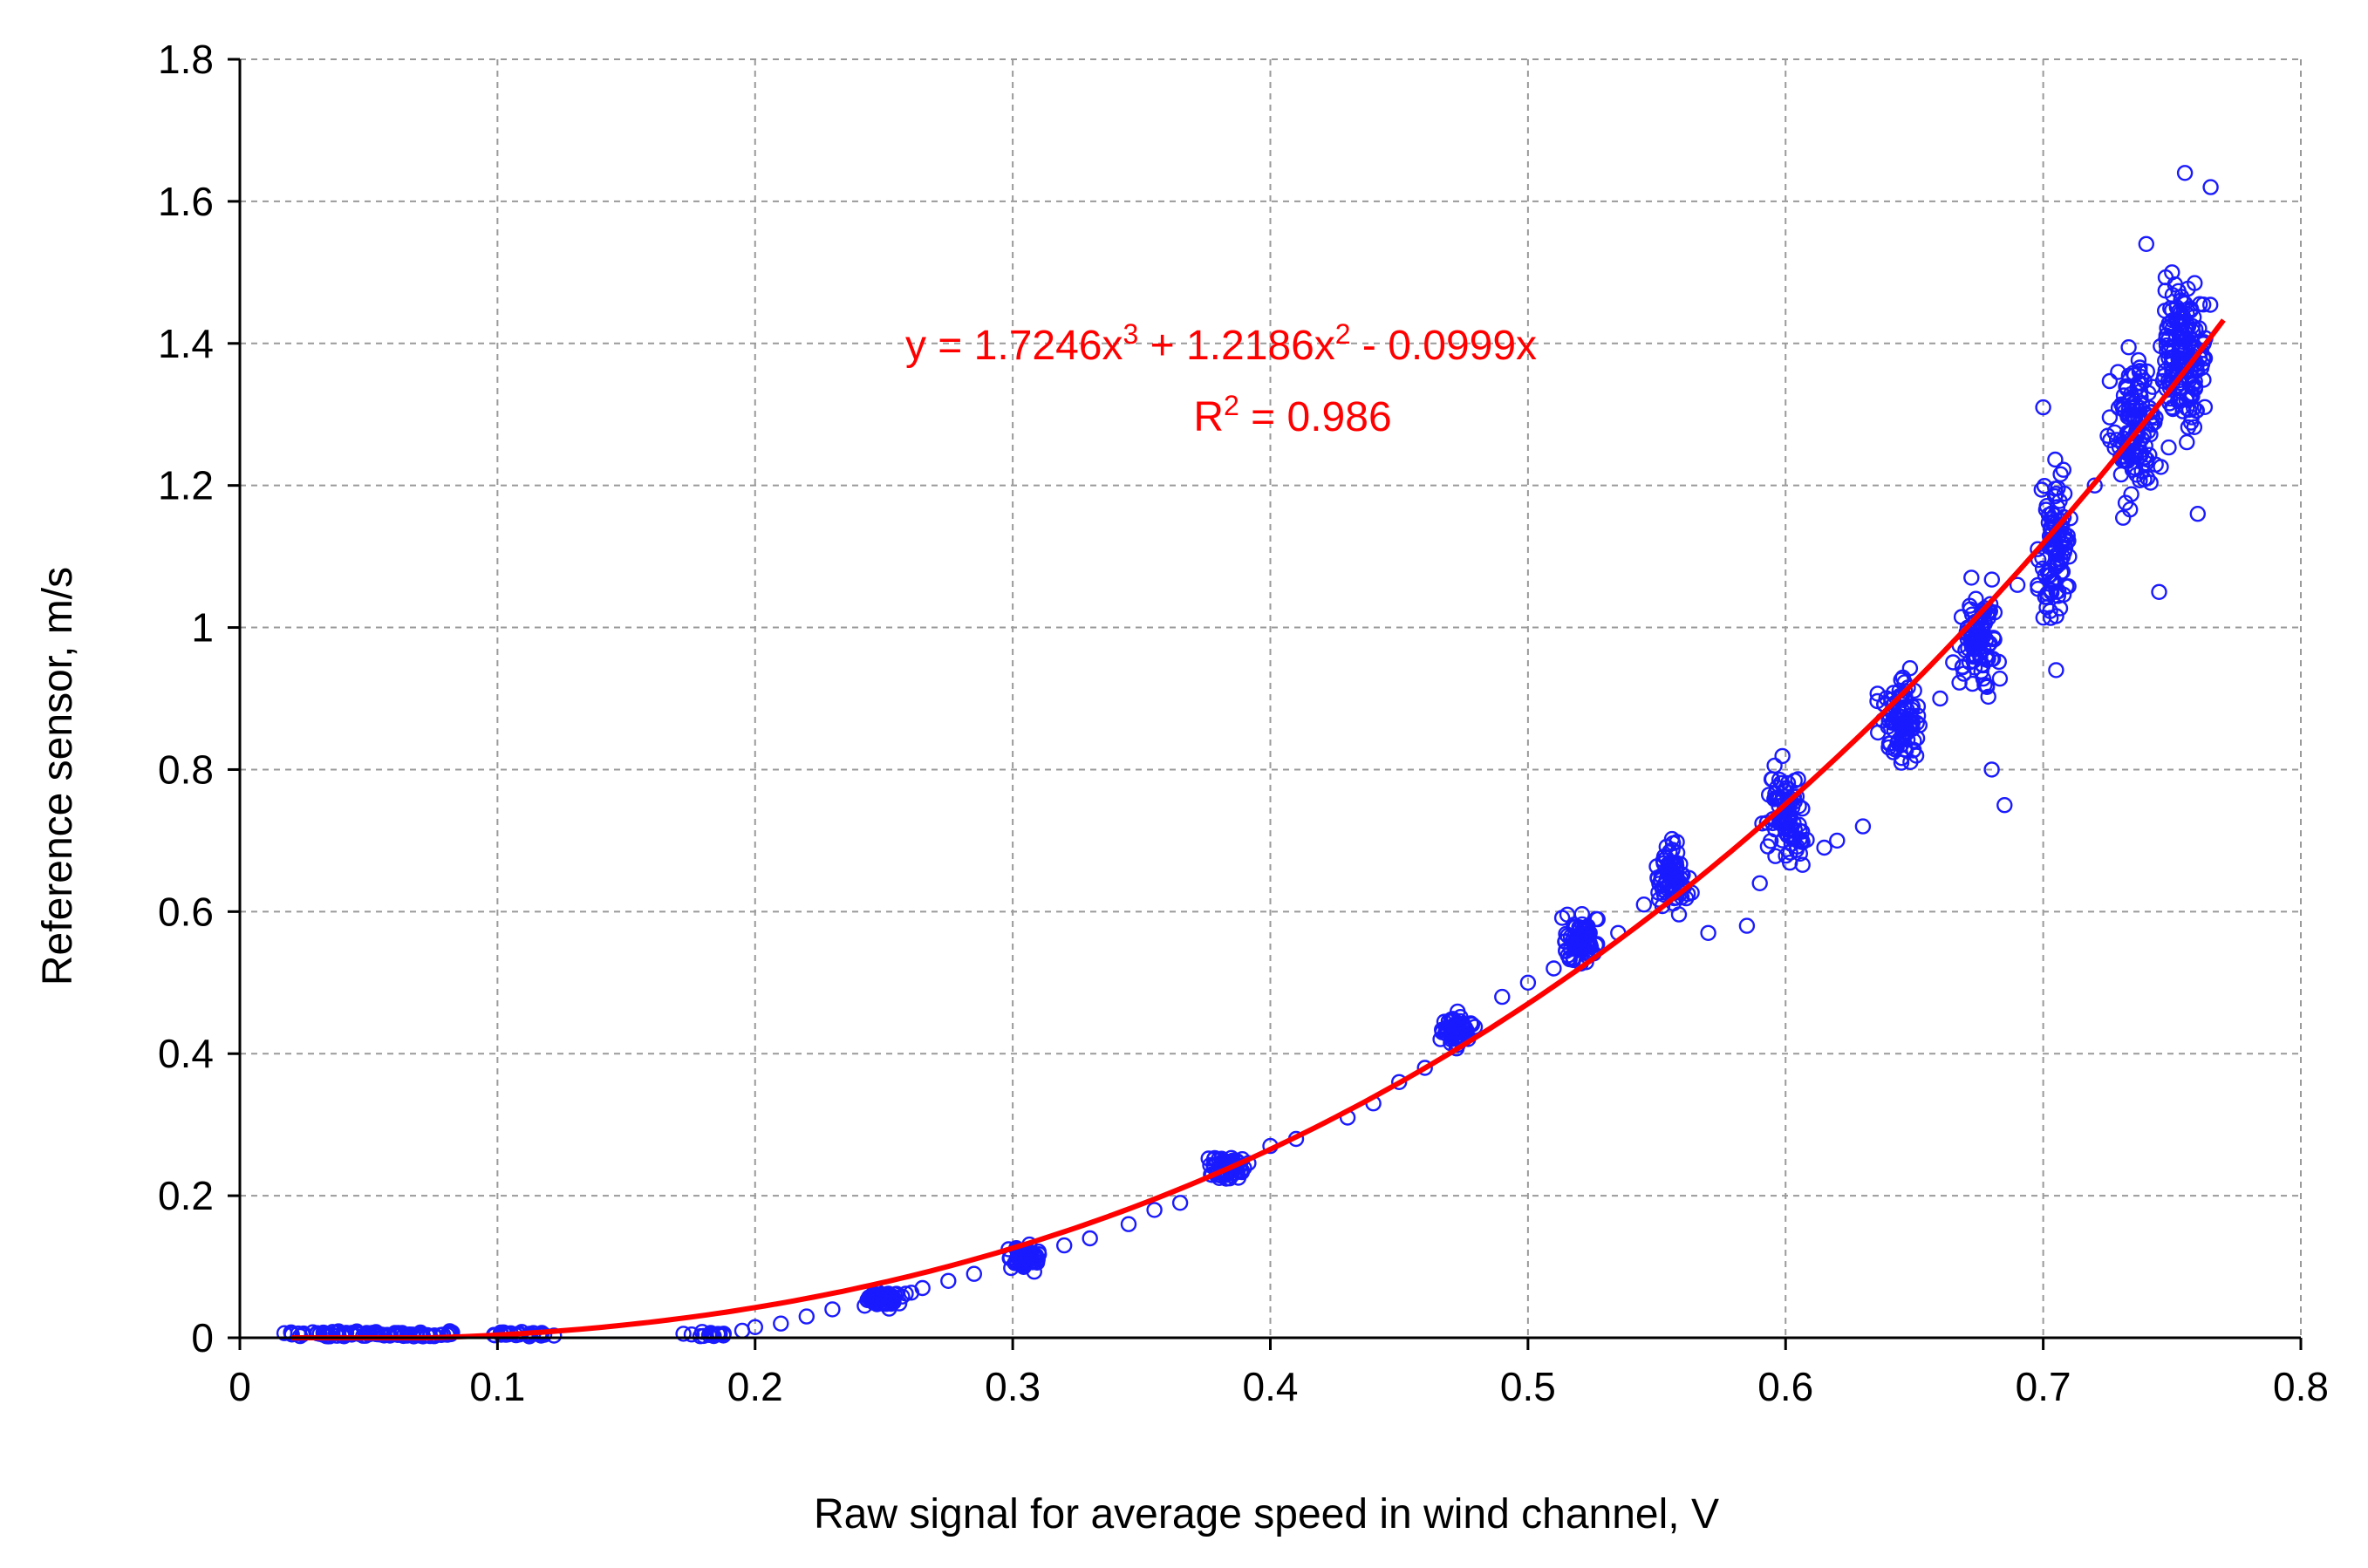 This screenshot has width=2368, height=1568. What do you see at coordinates (186, 769) in the screenshot?
I see `y-tick-label: 0.8` at bounding box center [186, 769].